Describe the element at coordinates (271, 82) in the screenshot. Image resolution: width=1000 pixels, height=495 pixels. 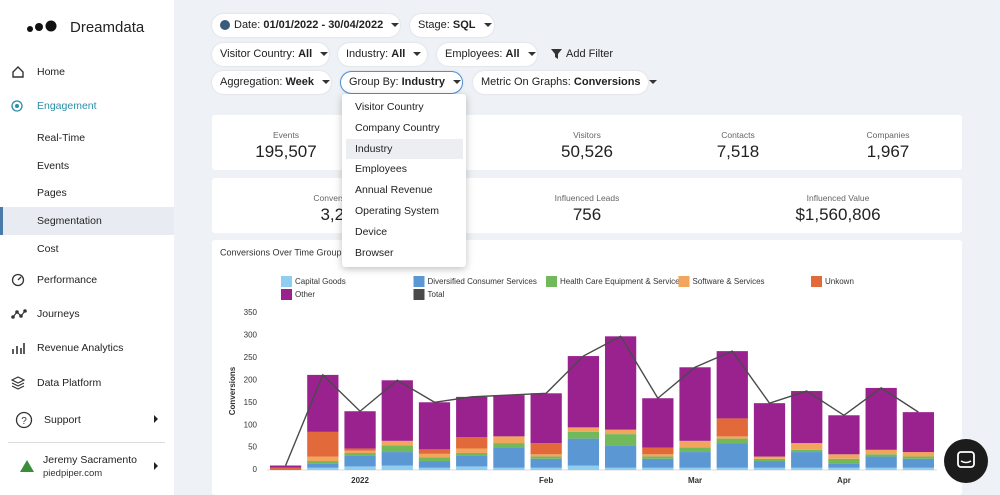
I see `filter-pill: Aggregation: Week` at that location.